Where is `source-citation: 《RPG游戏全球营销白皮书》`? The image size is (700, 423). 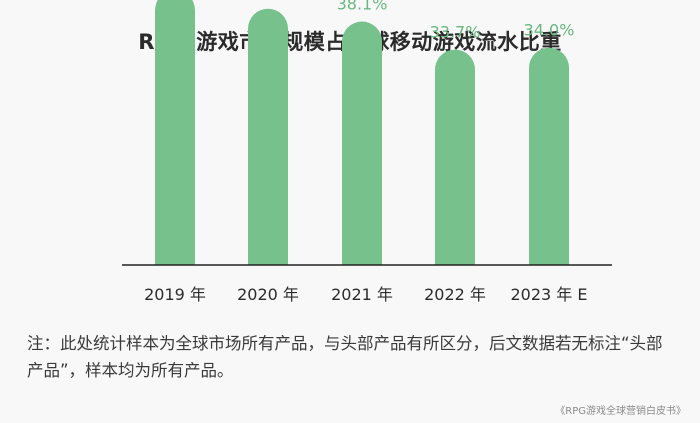
source-citation: 《RPG游戏全球营销白皮书》 is located at coordinates (620, 411).